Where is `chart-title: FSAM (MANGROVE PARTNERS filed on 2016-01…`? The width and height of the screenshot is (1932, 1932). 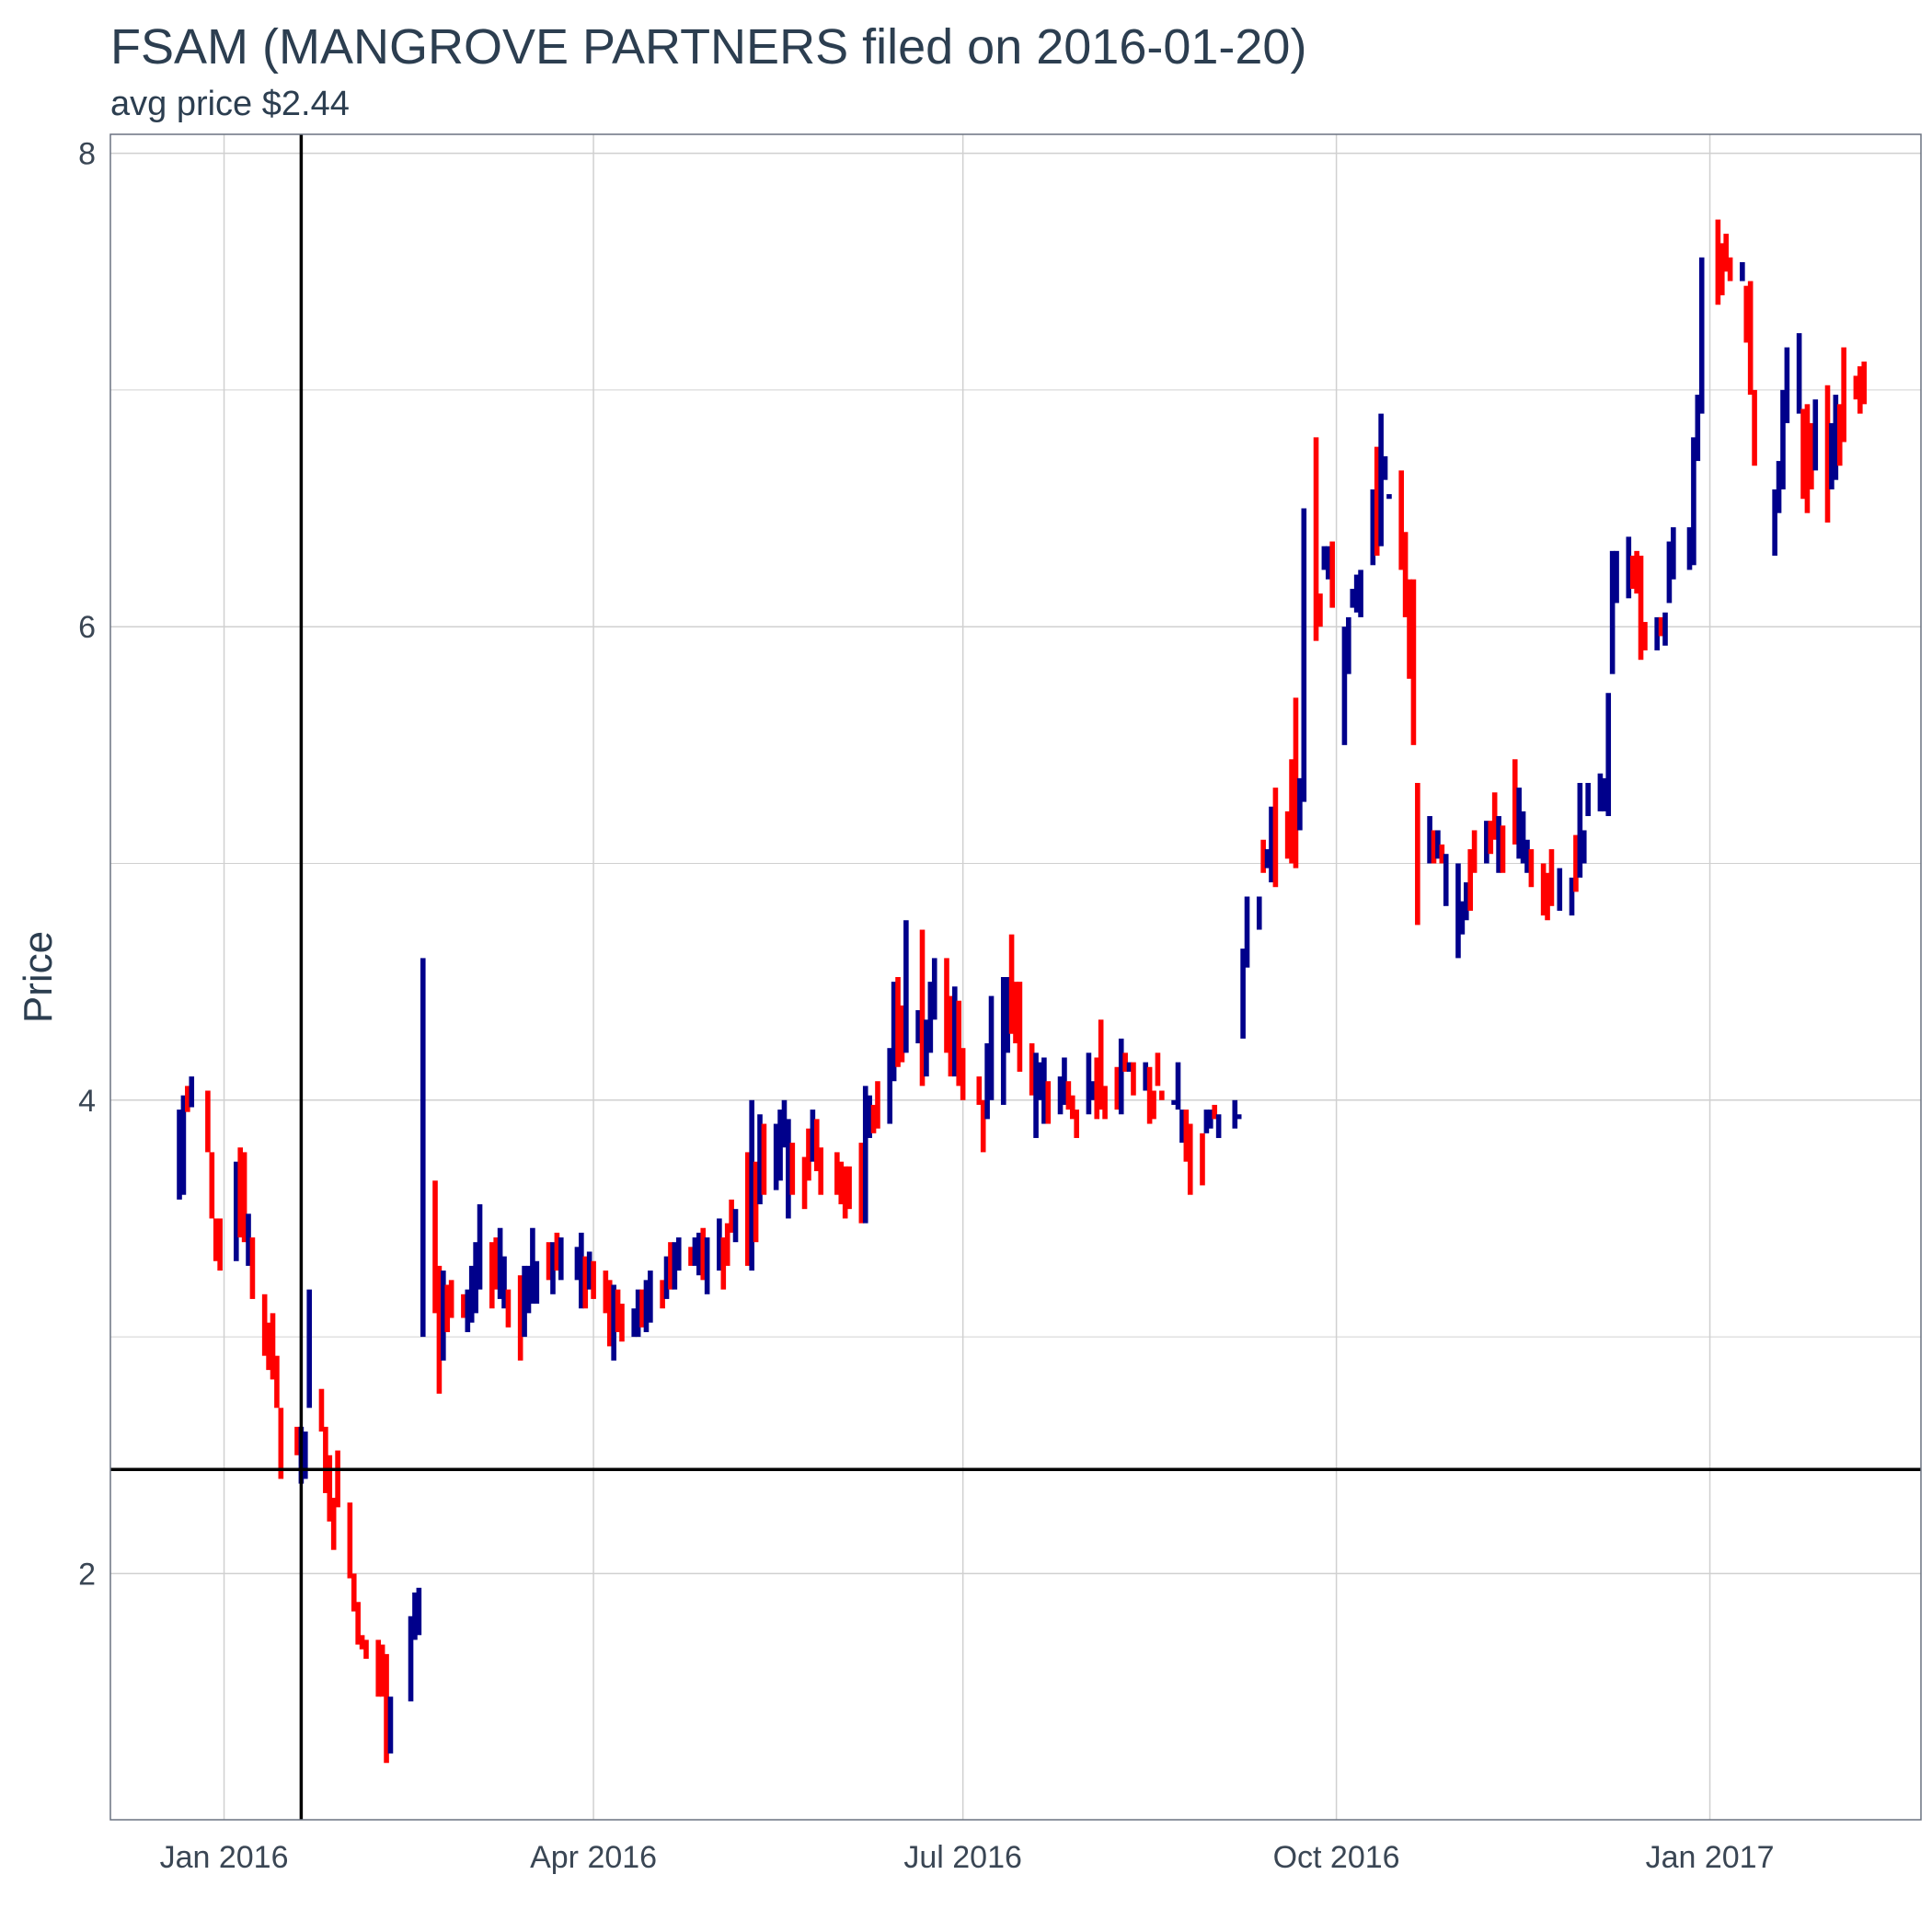 chart-title: FSAM (MANGROVE PARTNERS filed on 2016-01… is located at coordinates (708, 47).